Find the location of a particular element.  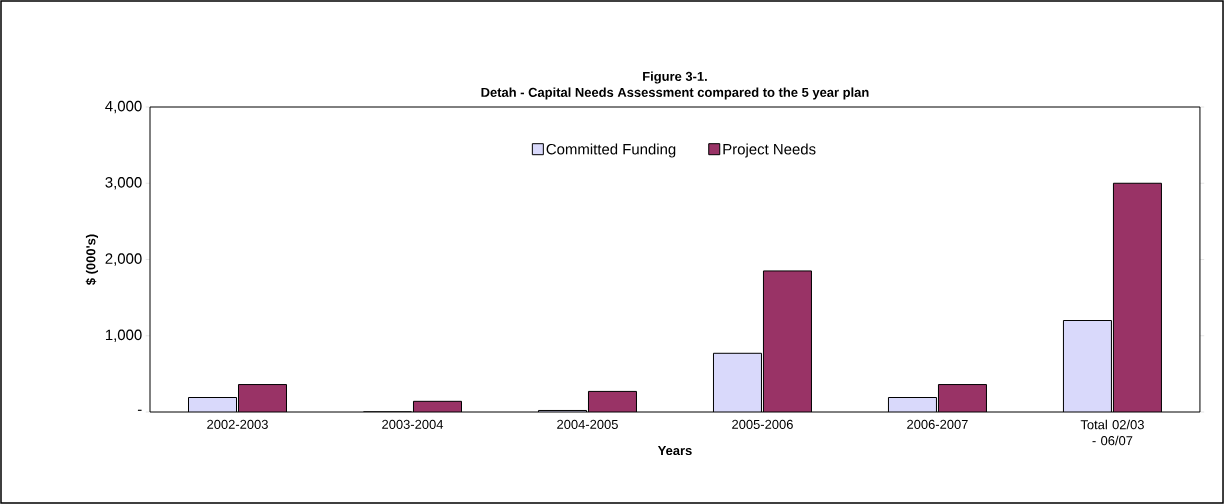

x-tick-label: Total 02/03 - 06/07 is located at coordinates (1112, 432).